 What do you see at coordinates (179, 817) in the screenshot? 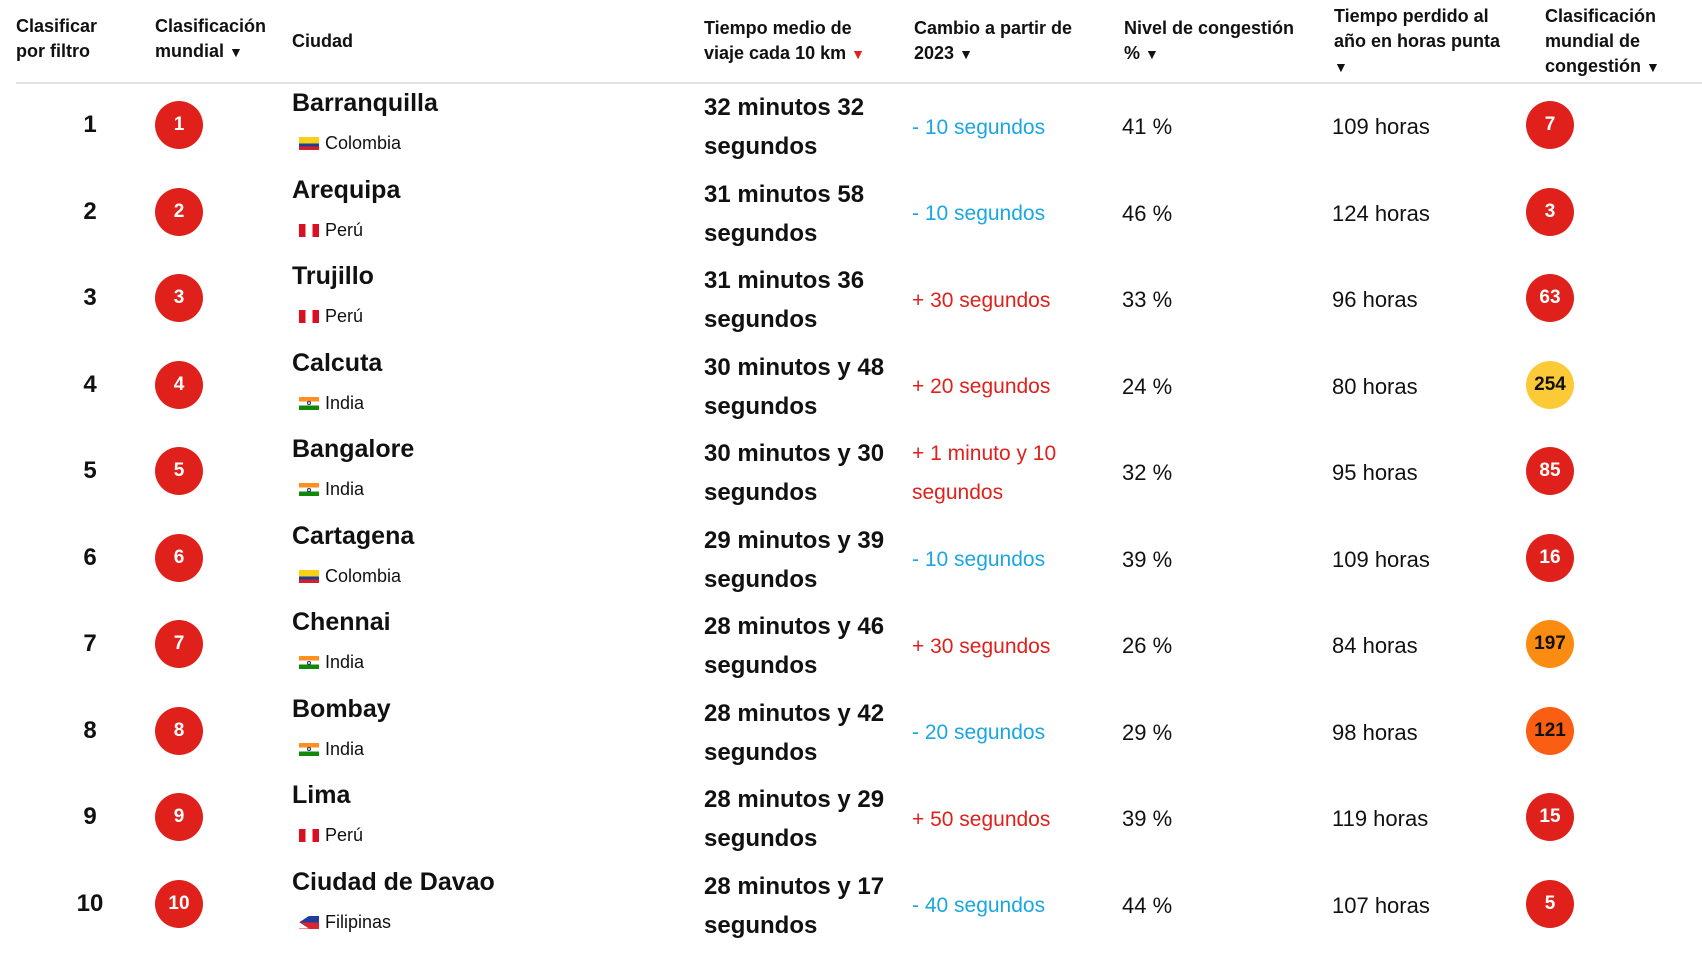
I see `world-rank-badge: 9` at bounding box center [179, 817].